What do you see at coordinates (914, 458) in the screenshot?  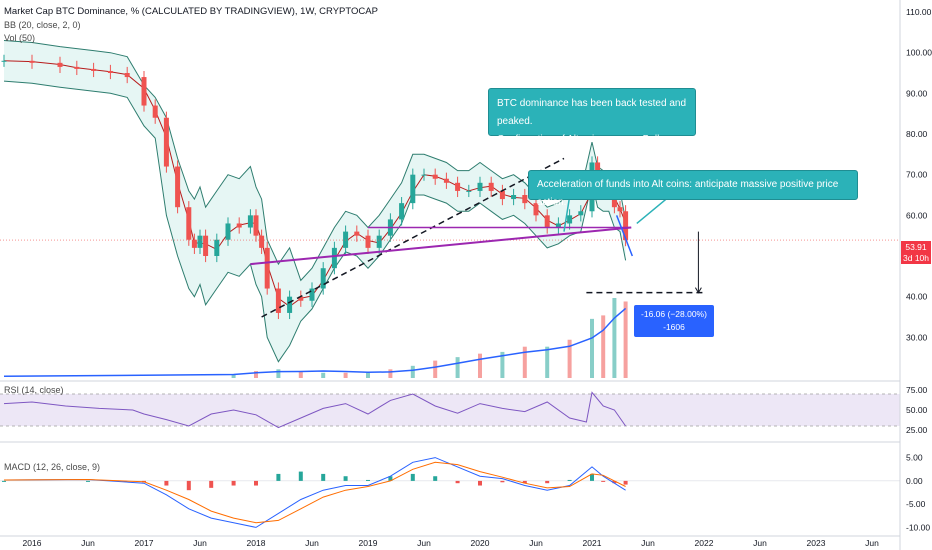 I see `macd-axis-tick: 5.00` at bounding box center [914, 458].